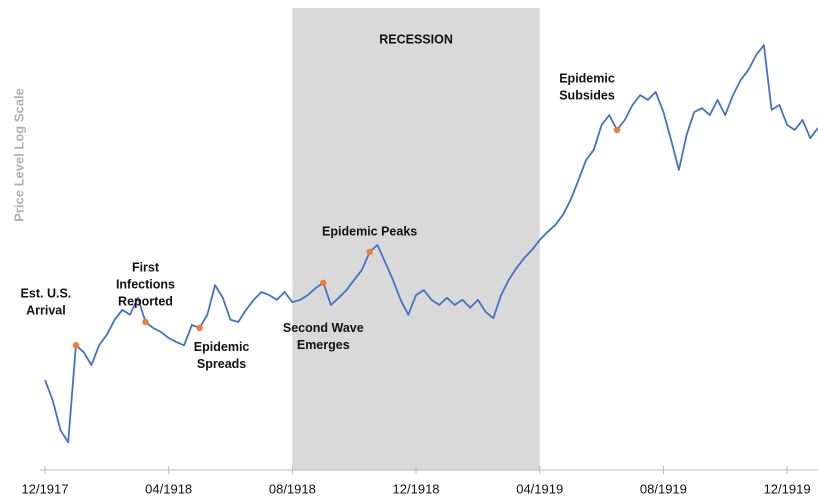 The height and width of the screenshot is (500, 818). I want to click on x-tick-label: 04/1918, so click(168, 488).